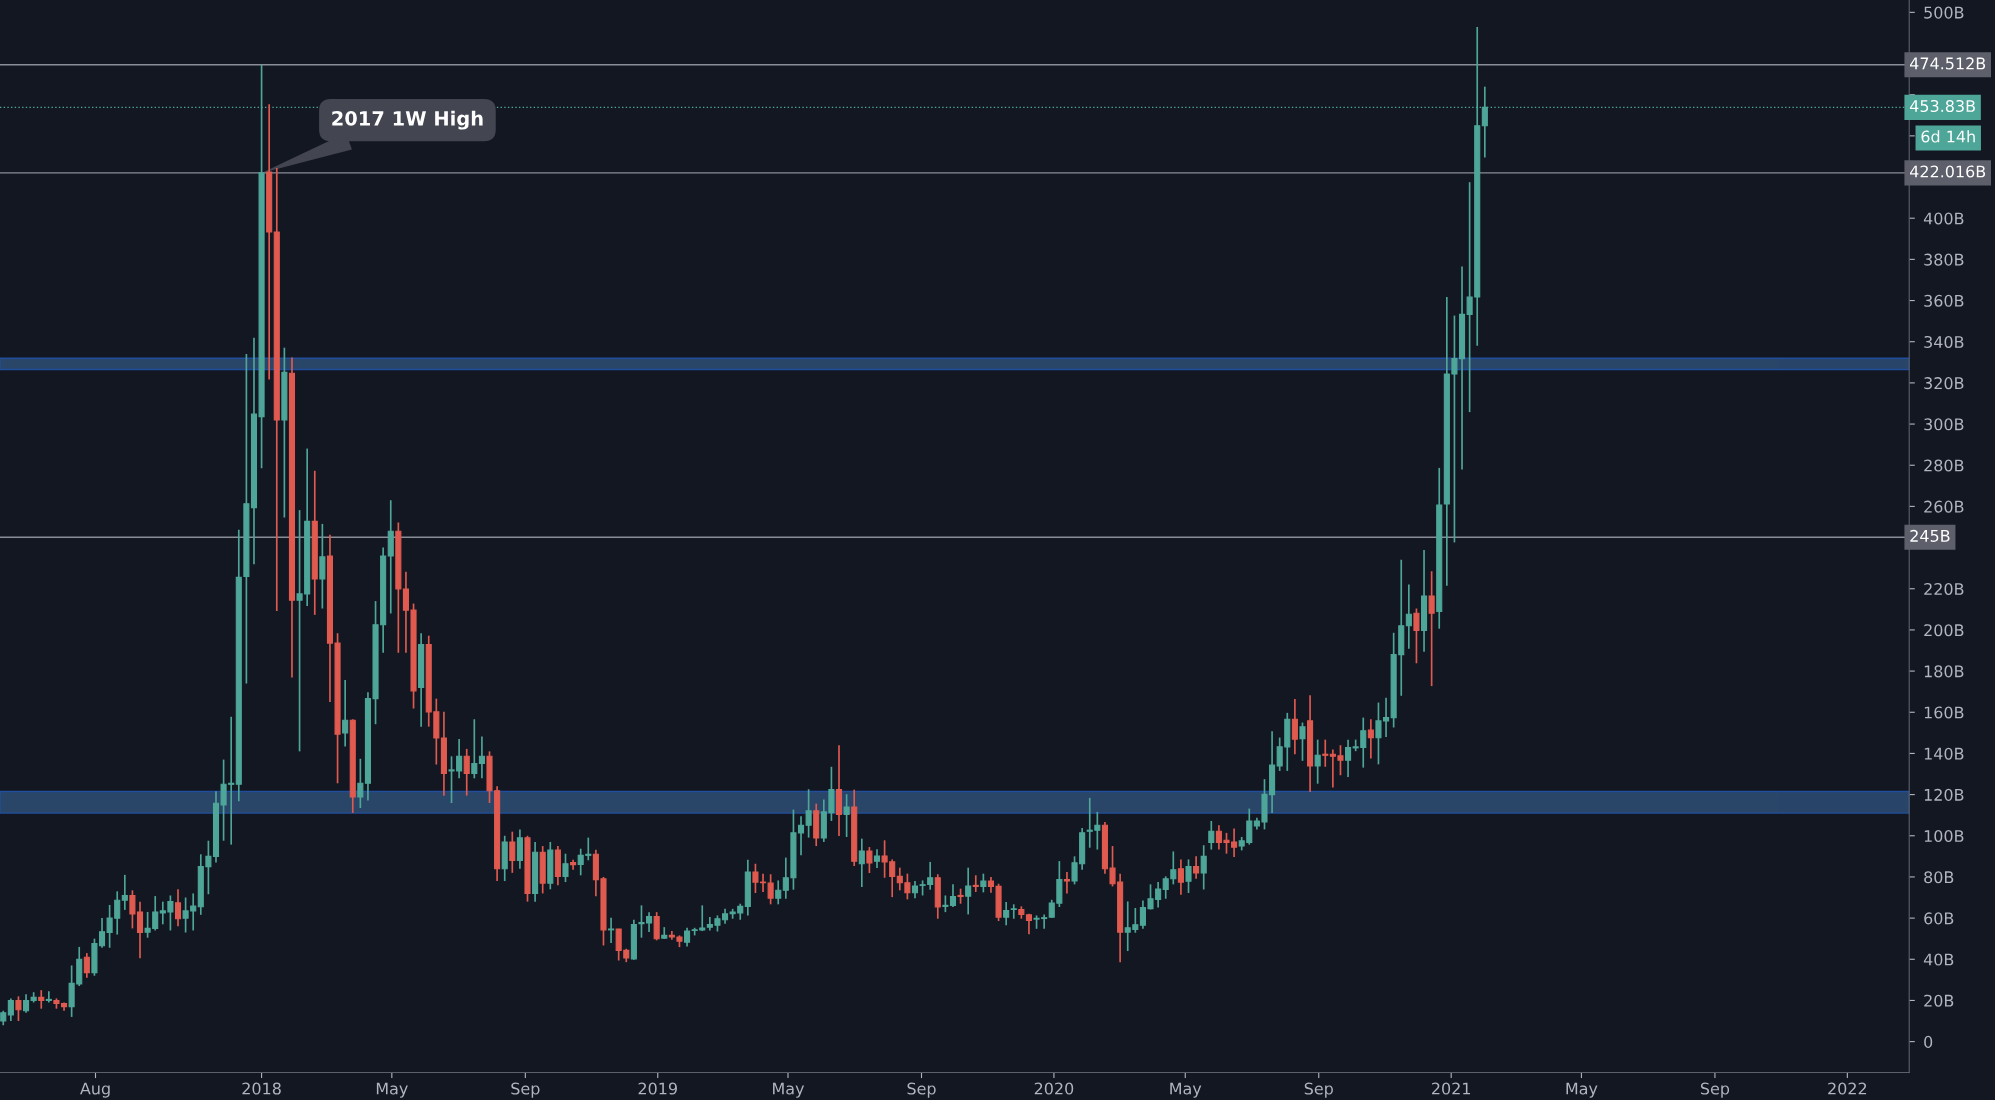 The height and width of the screenshot is (1100, 1995). What do you see at coordinates (1944, 630) in the screenshot?
I see `y-tick-label: 200B` at bounding box center [1944, 630].